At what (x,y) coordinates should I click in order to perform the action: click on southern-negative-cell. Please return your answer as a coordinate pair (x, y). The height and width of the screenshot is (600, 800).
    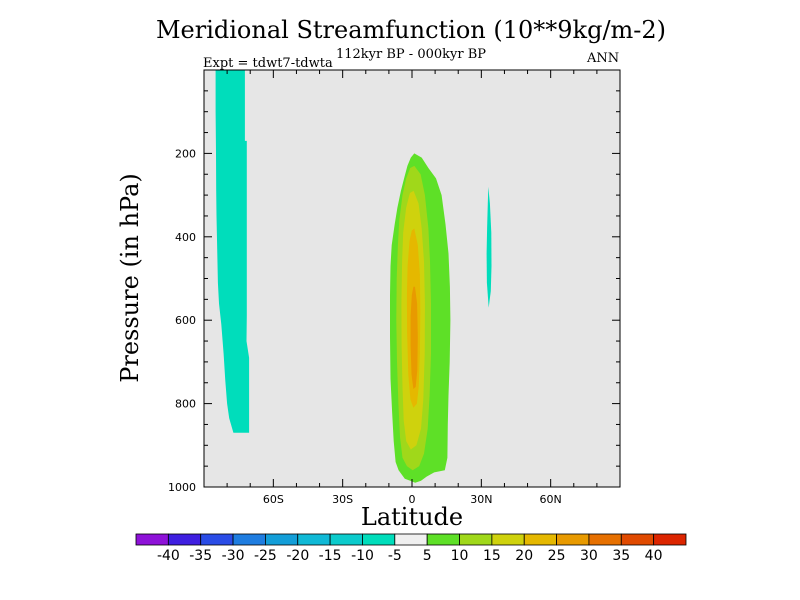
    Looking at the image, I should click on (232, 251).